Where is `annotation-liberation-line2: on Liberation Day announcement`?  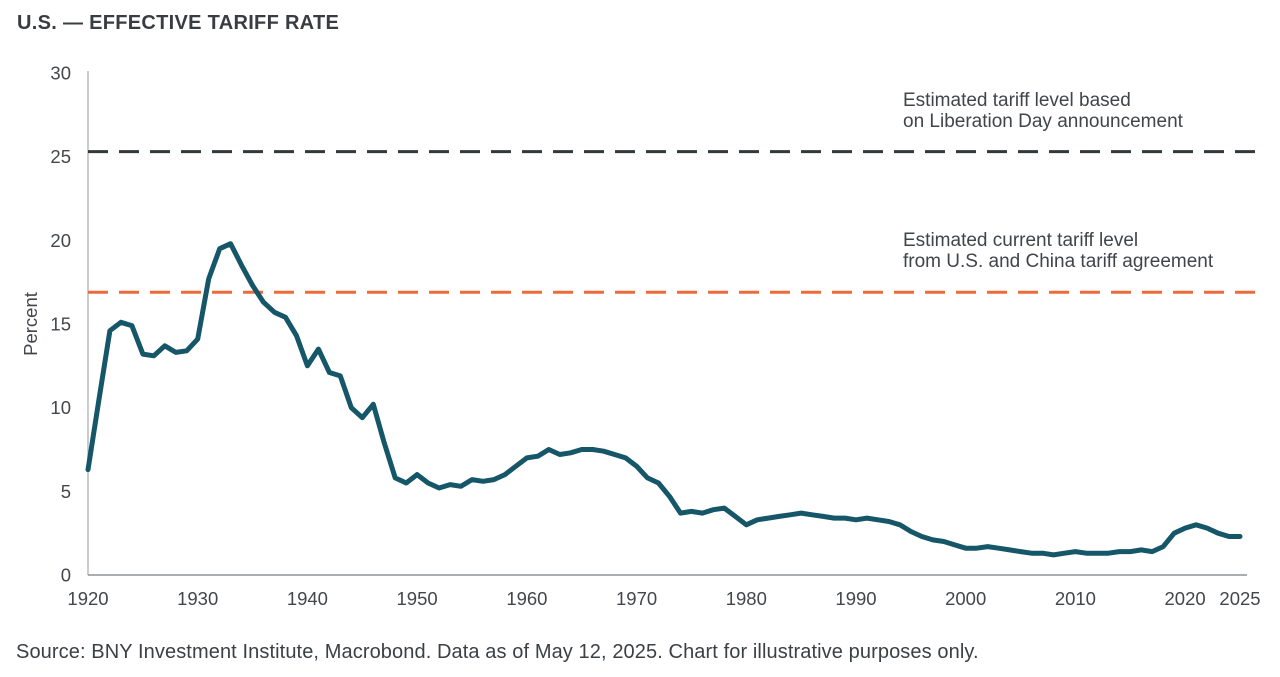 annotation-liberation-line2: on Liberation Day announcement is located at coordinates (1043, 121).